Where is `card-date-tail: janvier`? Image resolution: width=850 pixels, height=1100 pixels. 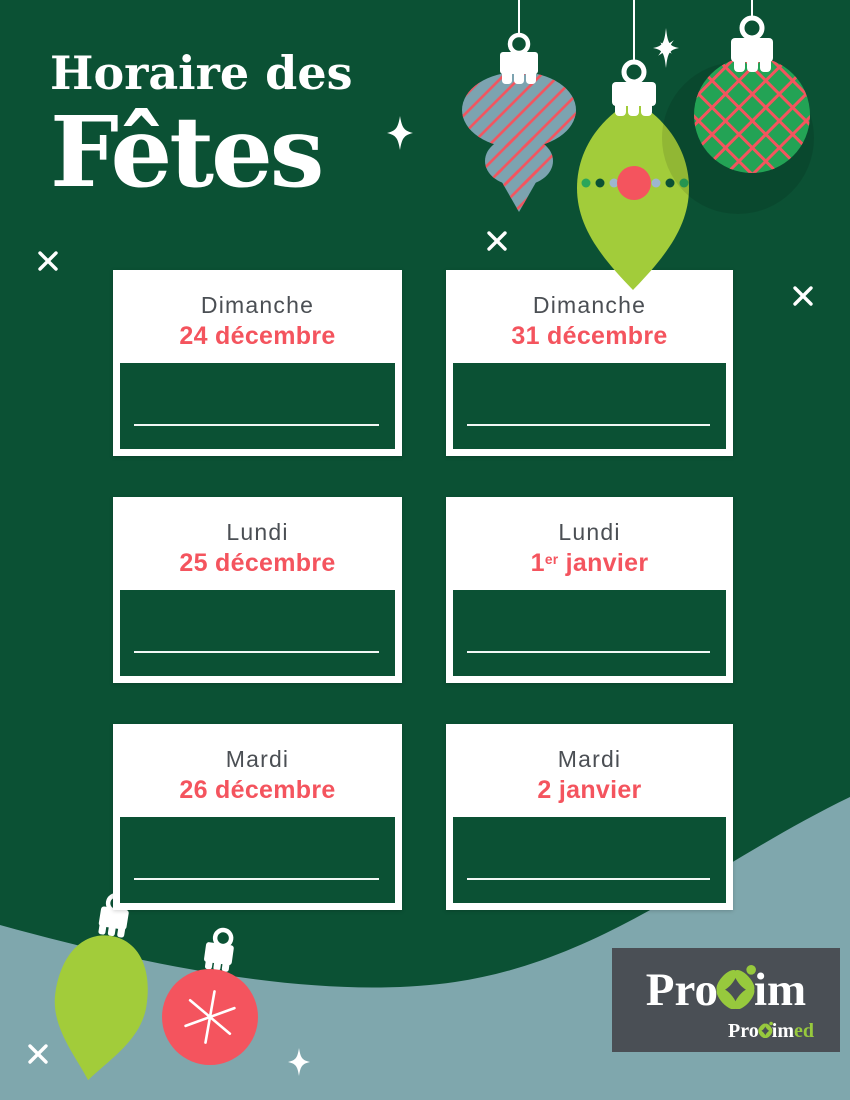
card-date-tail: janvier is located at coordinates (603, 563).